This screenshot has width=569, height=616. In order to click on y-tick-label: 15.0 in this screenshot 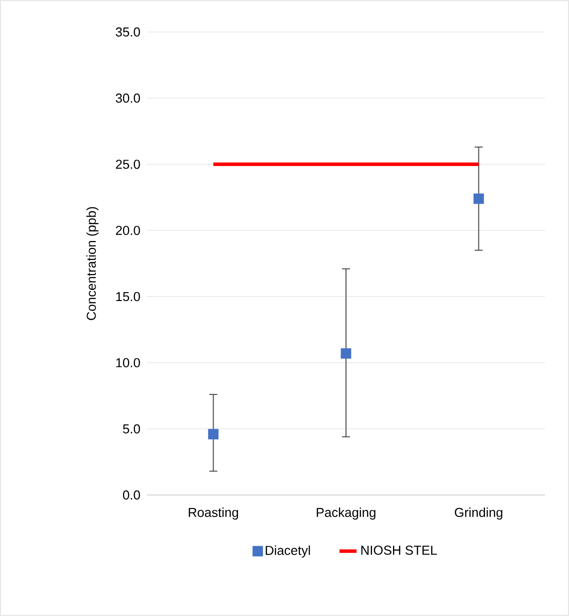, I will do `click(128, 297)`.